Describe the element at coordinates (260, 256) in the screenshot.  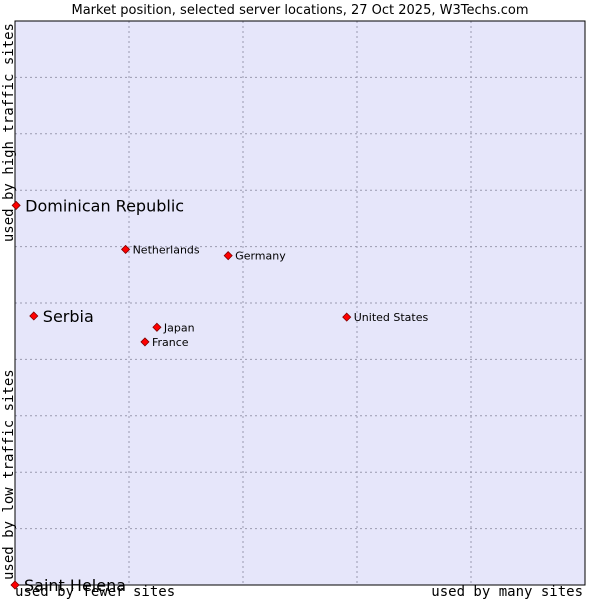
I see `point-label-germany: Germany` at that location.